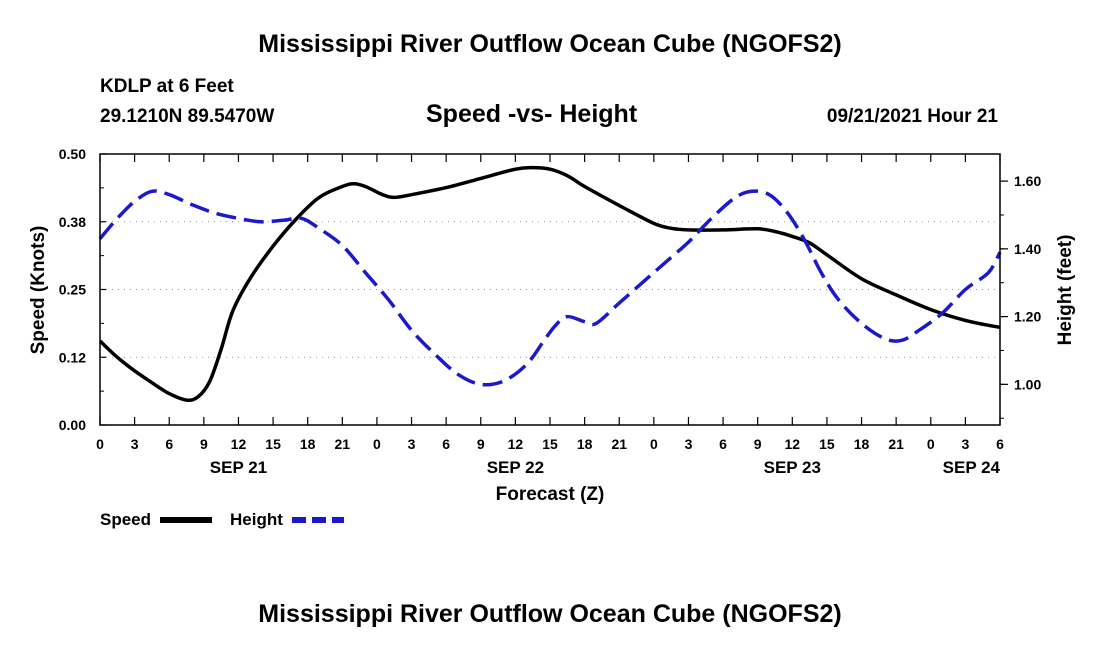 The width and height of the screenshot is (1100, 650). What do you see at coordinates (125, 519) in the screenshot?
I see `legend-speed-label: Speed` at bounding box center [125, 519].